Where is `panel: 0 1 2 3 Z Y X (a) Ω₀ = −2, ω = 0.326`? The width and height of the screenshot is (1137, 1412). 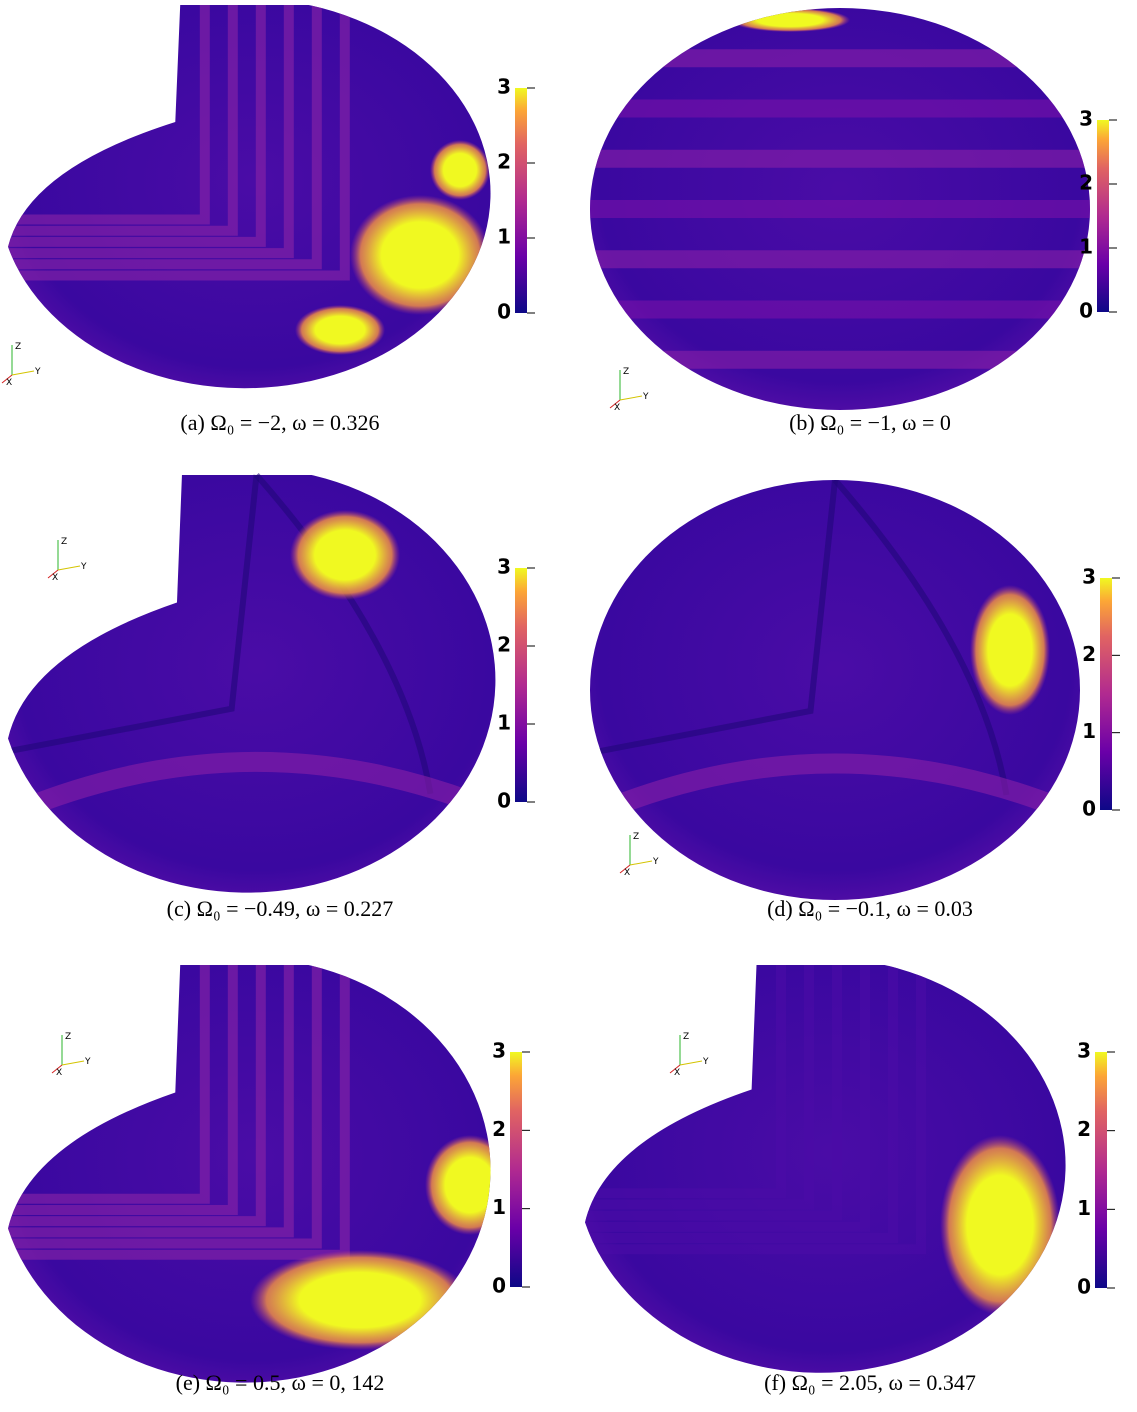 panel: 0 1 2 3 Z Y X (a) Ω₀ = −2, ω = 0.326 is located at coordinates (268, 220).